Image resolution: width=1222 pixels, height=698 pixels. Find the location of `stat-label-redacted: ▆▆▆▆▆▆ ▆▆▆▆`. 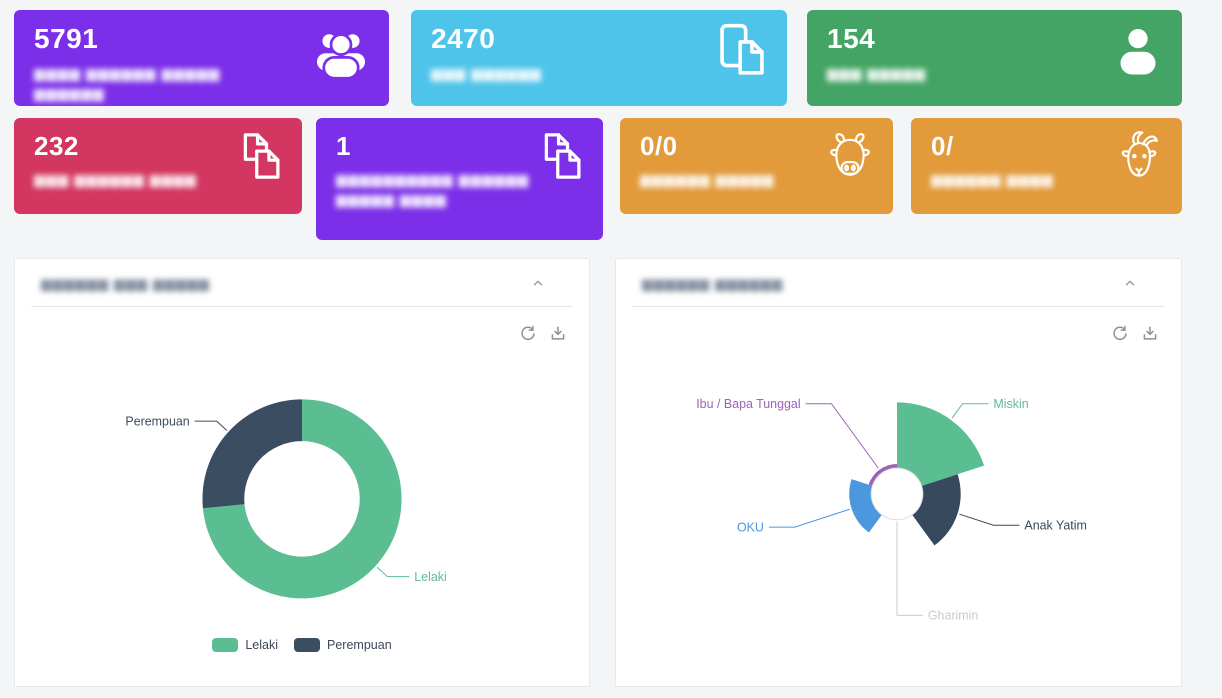

stat-label-redacted: ▆▆▆▆▆▆ ▆▆▆▆ is located at coordinates (992, 178).